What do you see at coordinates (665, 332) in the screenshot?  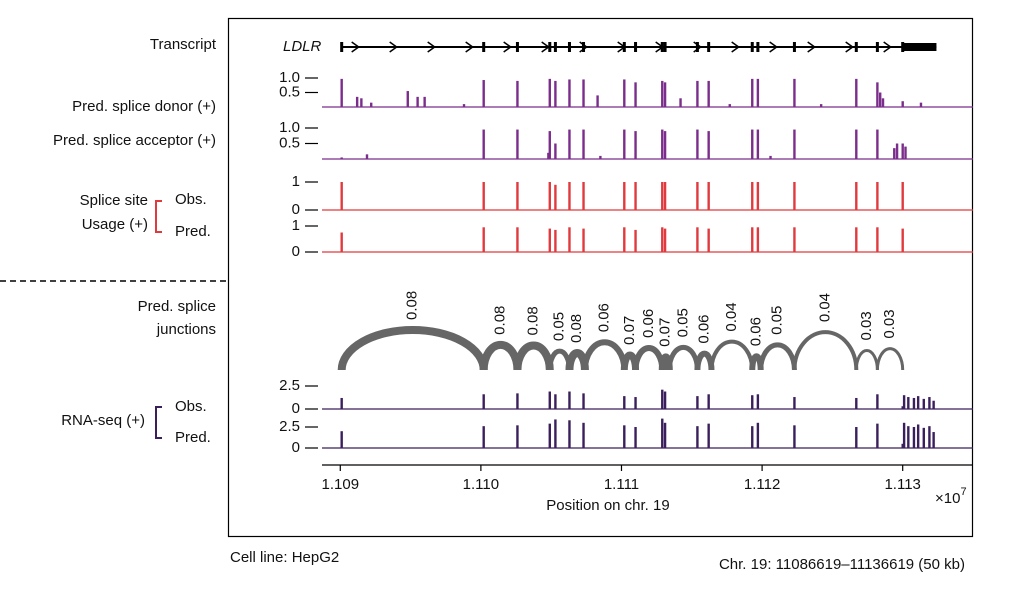 I see `junction-value: 0.07` at bounding box center [665, 332].